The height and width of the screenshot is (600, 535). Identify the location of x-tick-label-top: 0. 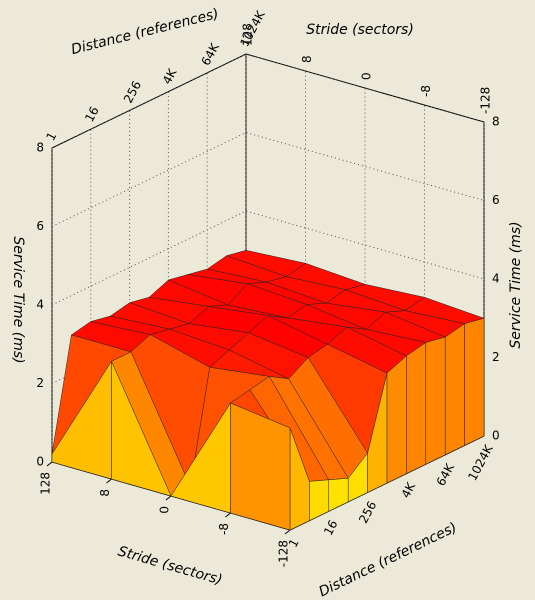
(367, 76).